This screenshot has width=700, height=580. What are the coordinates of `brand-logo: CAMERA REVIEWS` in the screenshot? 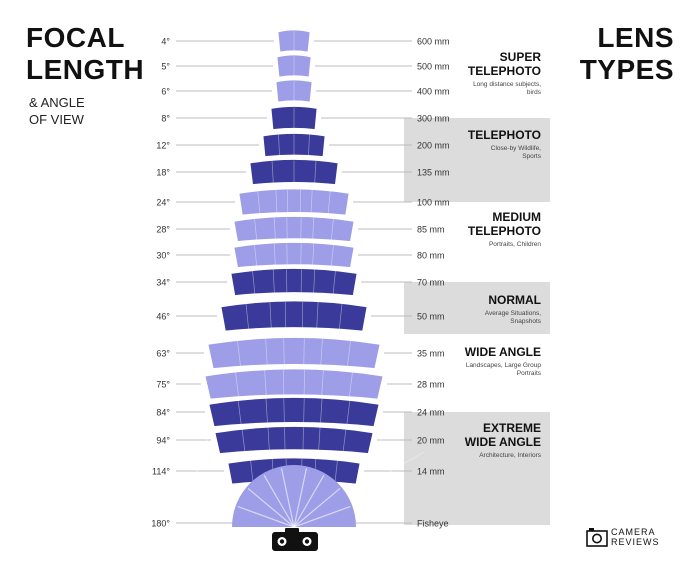 It's located at (623, 537).